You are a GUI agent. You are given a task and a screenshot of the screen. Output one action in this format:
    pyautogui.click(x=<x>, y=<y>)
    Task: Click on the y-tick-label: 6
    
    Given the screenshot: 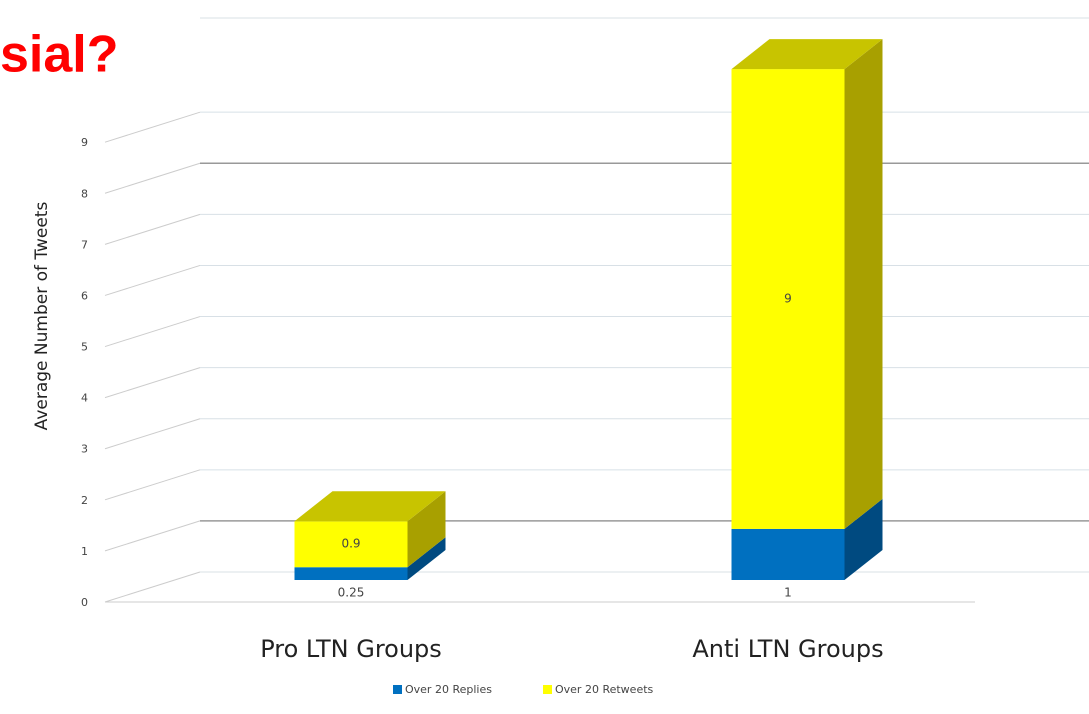 What is the action you would take?
    pyautogui.click(x=84, y=295)
    